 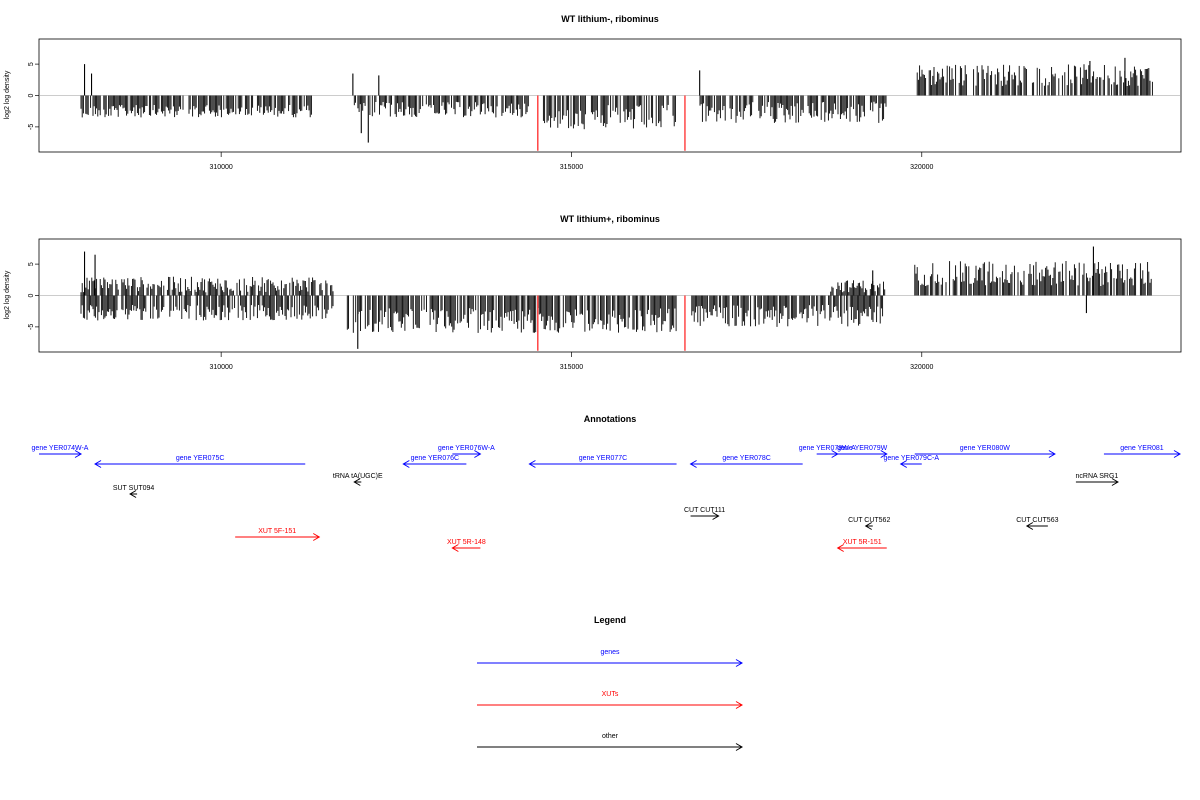 I want to click on annotation-feature: gene YER078C, so click(x=746, y=461).